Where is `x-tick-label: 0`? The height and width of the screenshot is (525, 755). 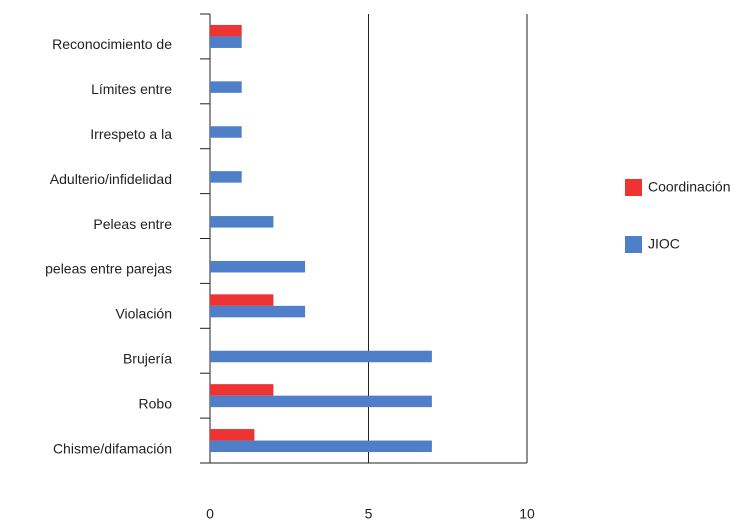 x-tick-label: 0 is located at coordinates (210, 513).